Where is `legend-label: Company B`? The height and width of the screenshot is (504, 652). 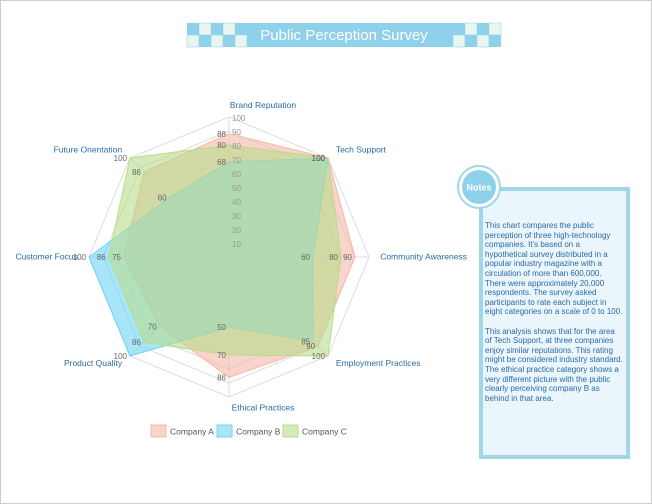 legend-label: Company B is located at coordinates (258, 431).